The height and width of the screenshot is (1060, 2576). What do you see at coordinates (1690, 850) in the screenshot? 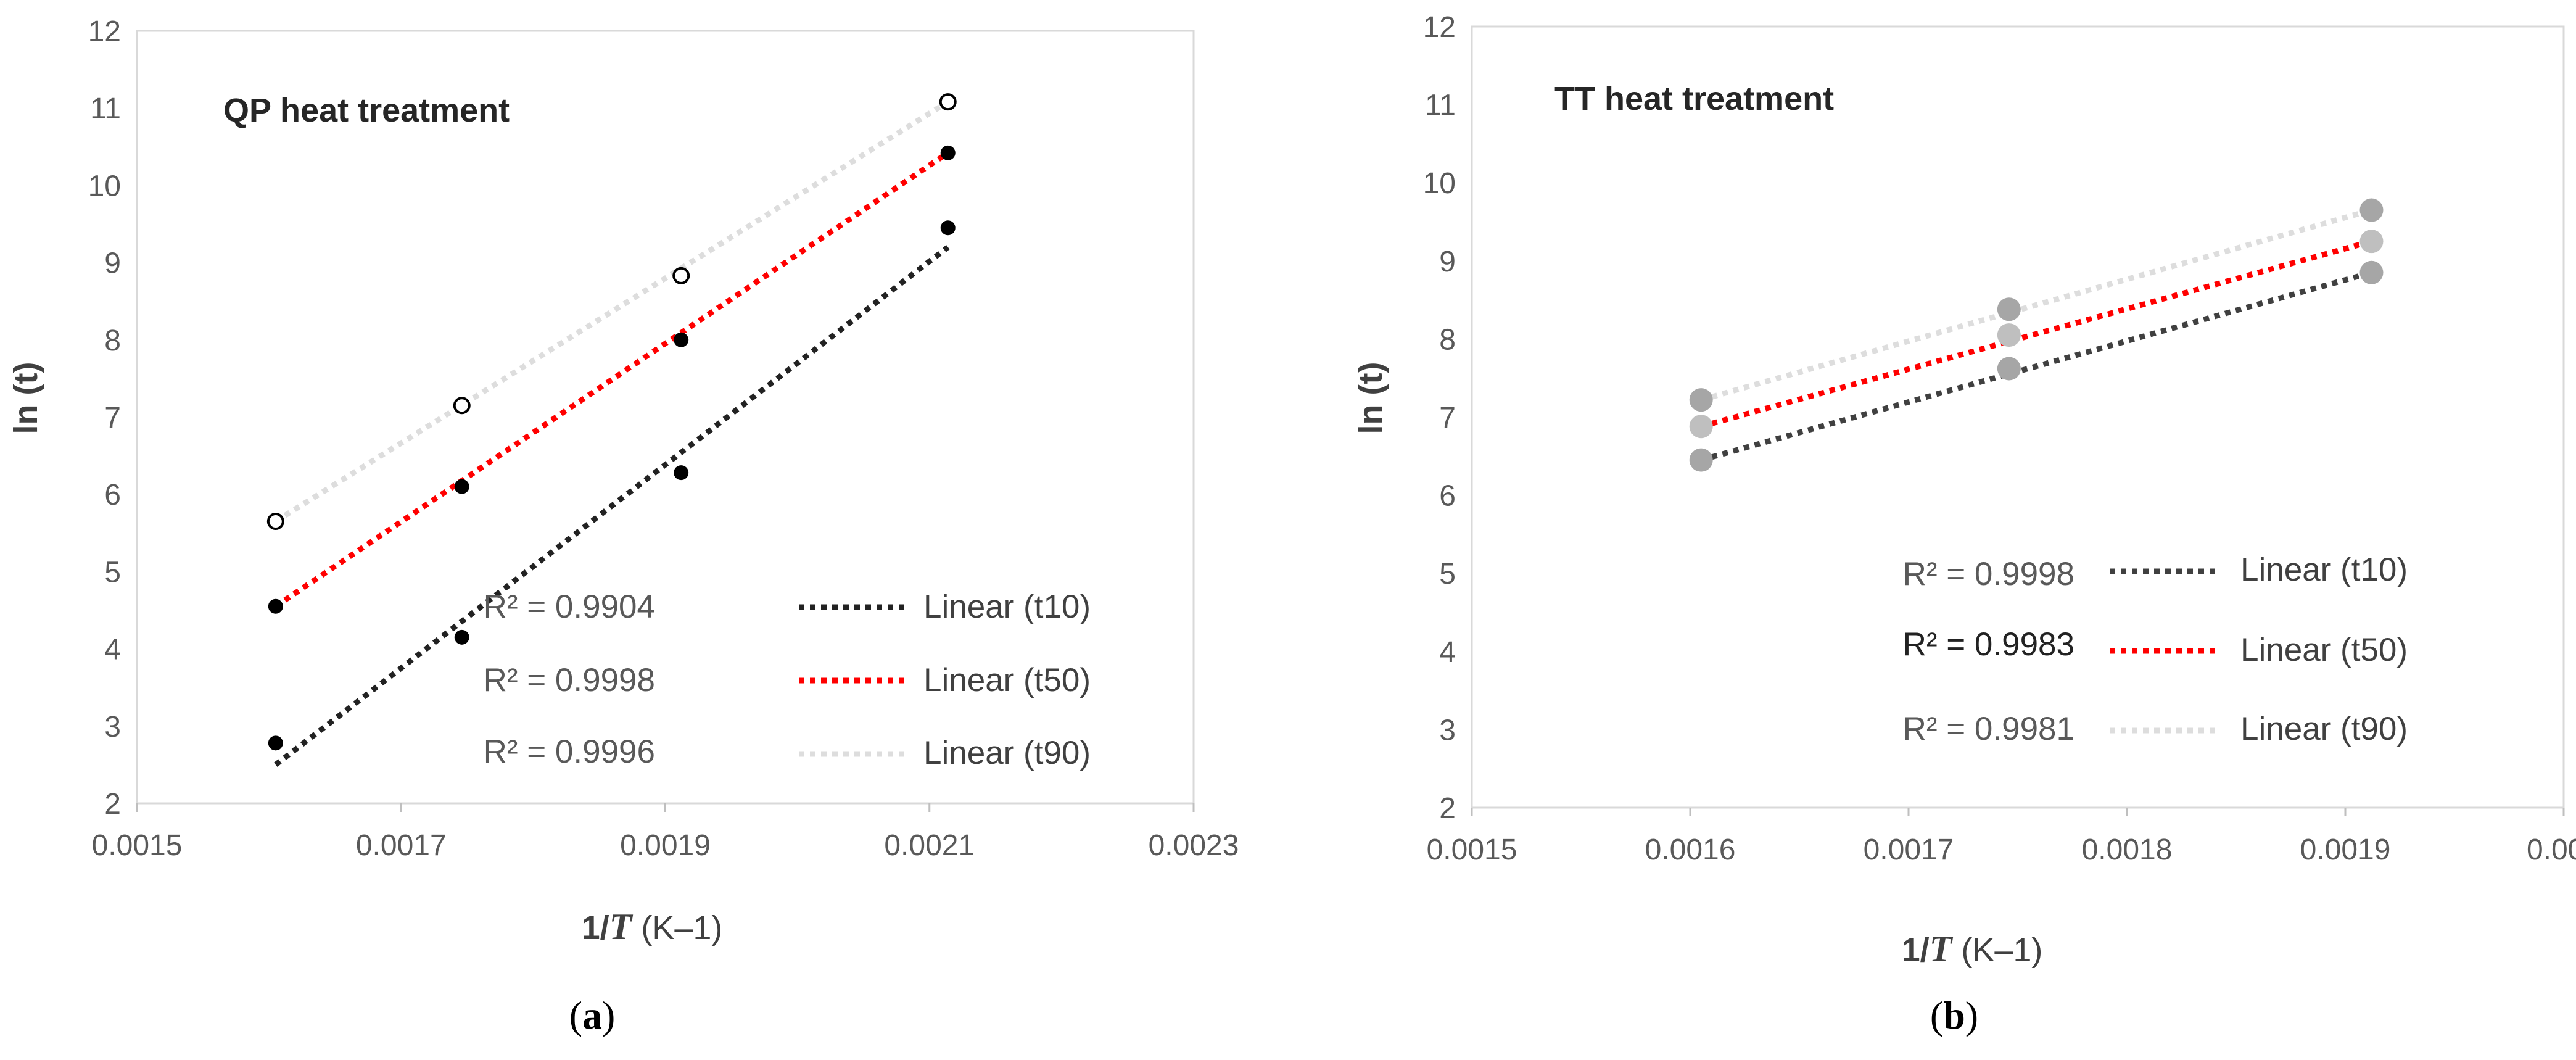
I see `x-tick-label: 0.0016` at bounding box center [1690, 850].